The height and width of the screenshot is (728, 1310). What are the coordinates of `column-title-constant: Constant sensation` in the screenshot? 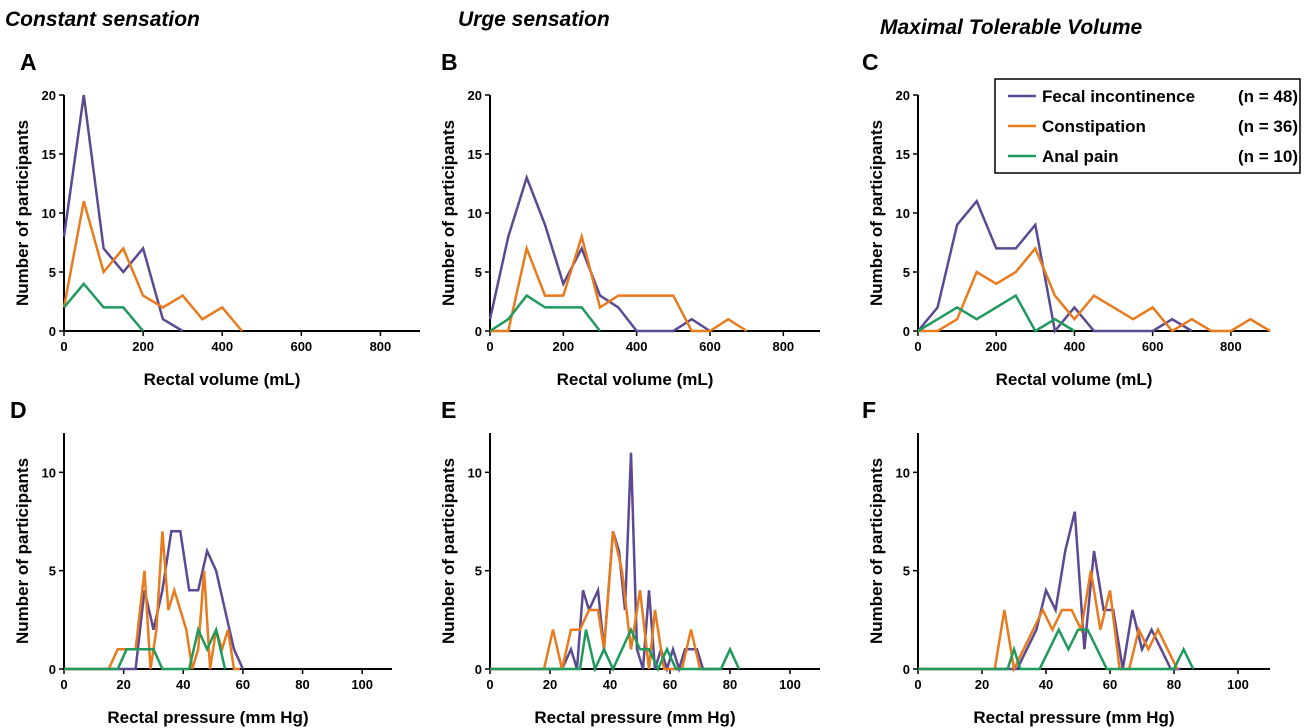 It's located at (102, 19).